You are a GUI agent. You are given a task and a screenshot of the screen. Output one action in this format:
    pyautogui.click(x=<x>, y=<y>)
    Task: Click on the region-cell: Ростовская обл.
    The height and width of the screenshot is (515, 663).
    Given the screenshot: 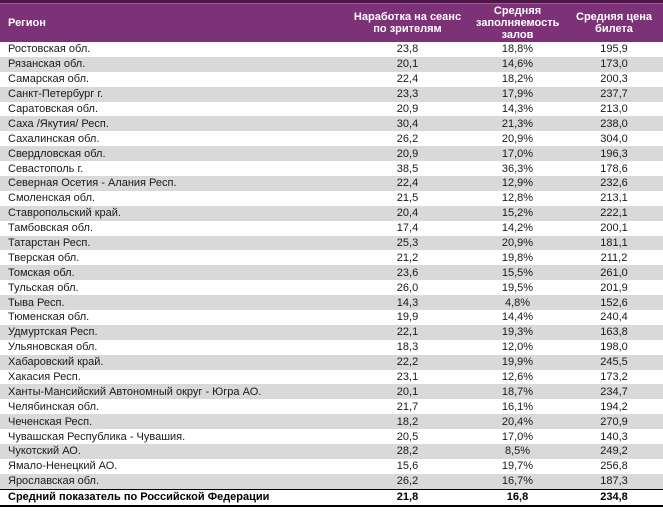 What is the action you would take?
    pyautogui.click(x=49, y=49)
    